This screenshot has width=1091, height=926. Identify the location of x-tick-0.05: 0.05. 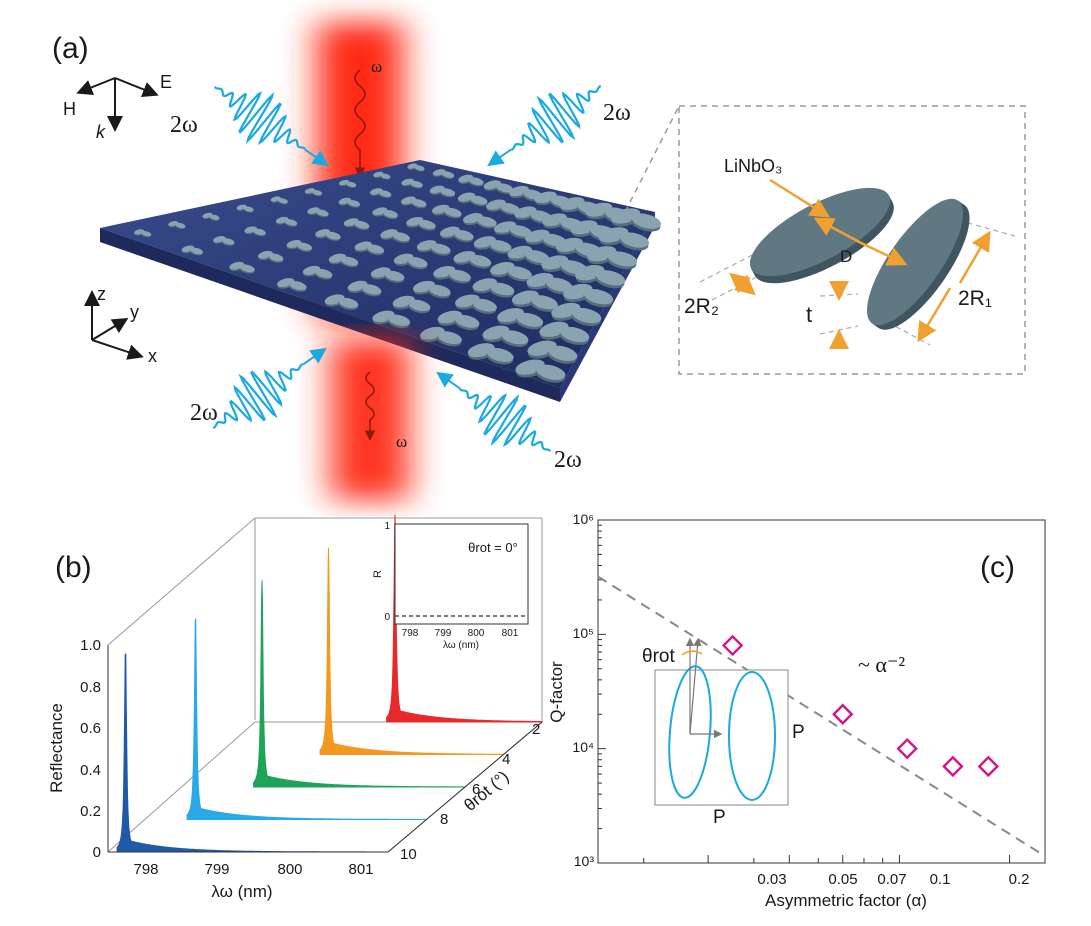
(842, 879).